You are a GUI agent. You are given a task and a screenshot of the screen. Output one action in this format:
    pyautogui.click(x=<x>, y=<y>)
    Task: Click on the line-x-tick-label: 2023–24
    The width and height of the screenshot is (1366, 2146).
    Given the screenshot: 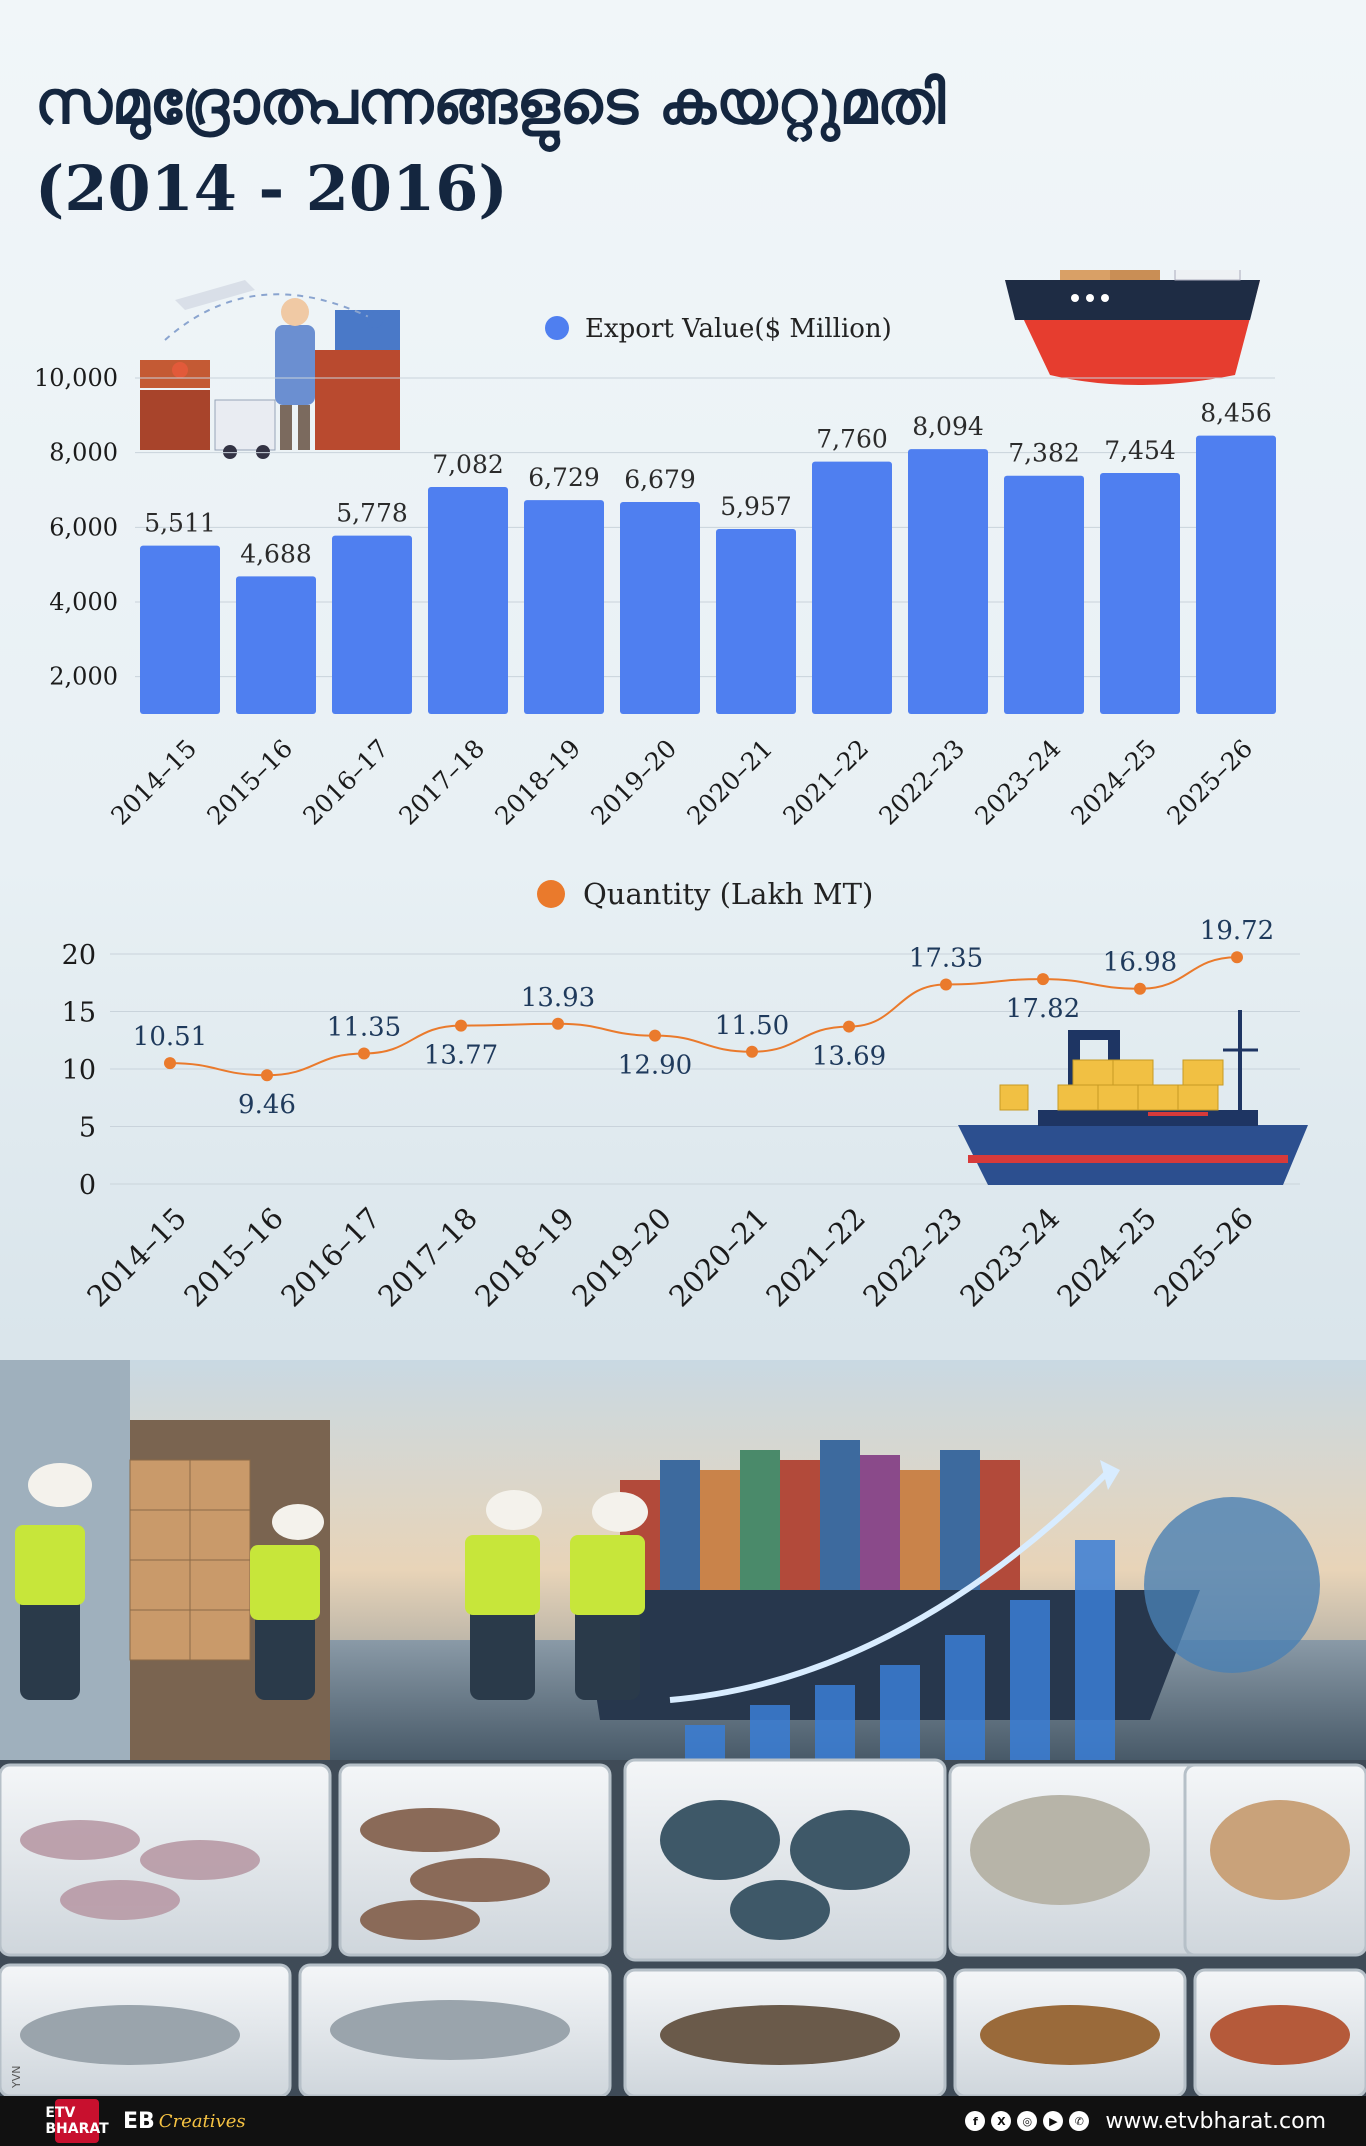 What is the action you would take?
    pyautogui.click(x=1009, y=1257)
    